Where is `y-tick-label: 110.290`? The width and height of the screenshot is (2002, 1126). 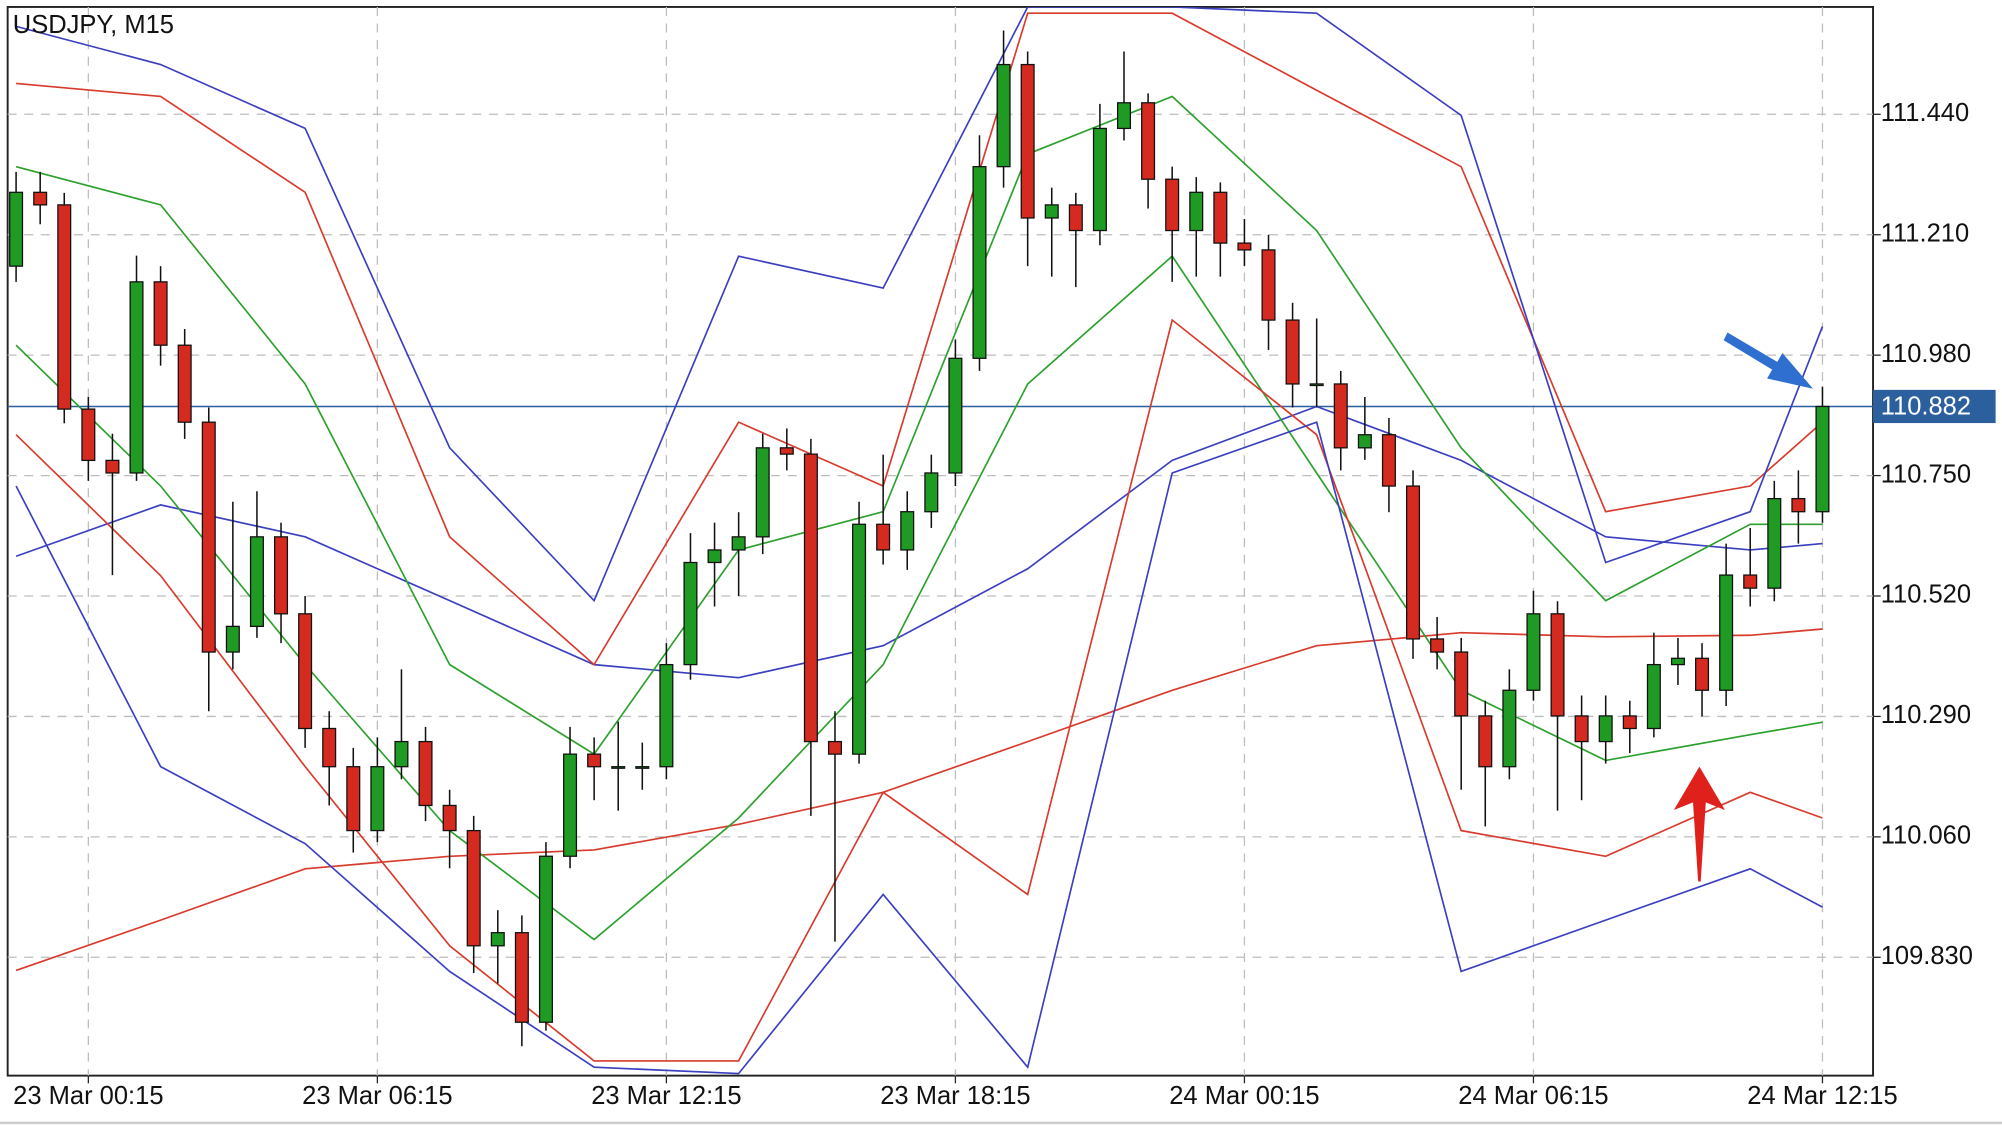 y-tick-label: 110.290 is located at coordinates (1926, 715).